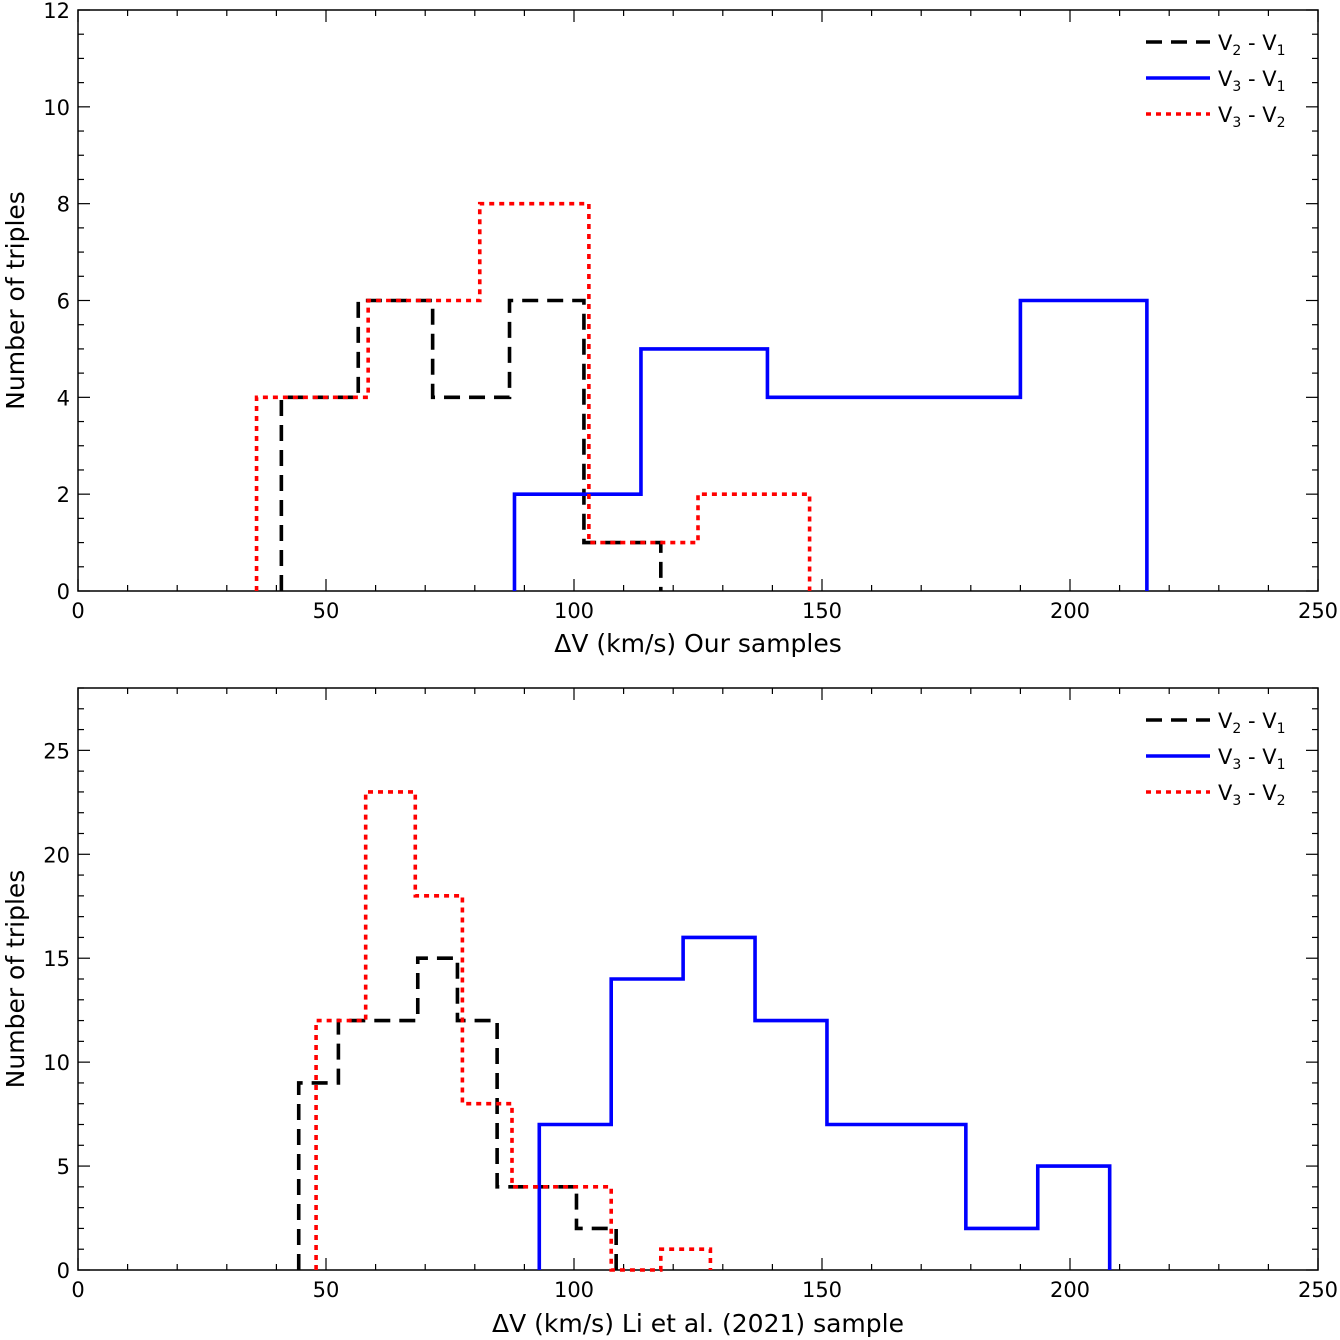 Image resolution: width=1340 pixels, height=1340 pixels. I want to click on y-tick-label: 4, so click(63, 398).